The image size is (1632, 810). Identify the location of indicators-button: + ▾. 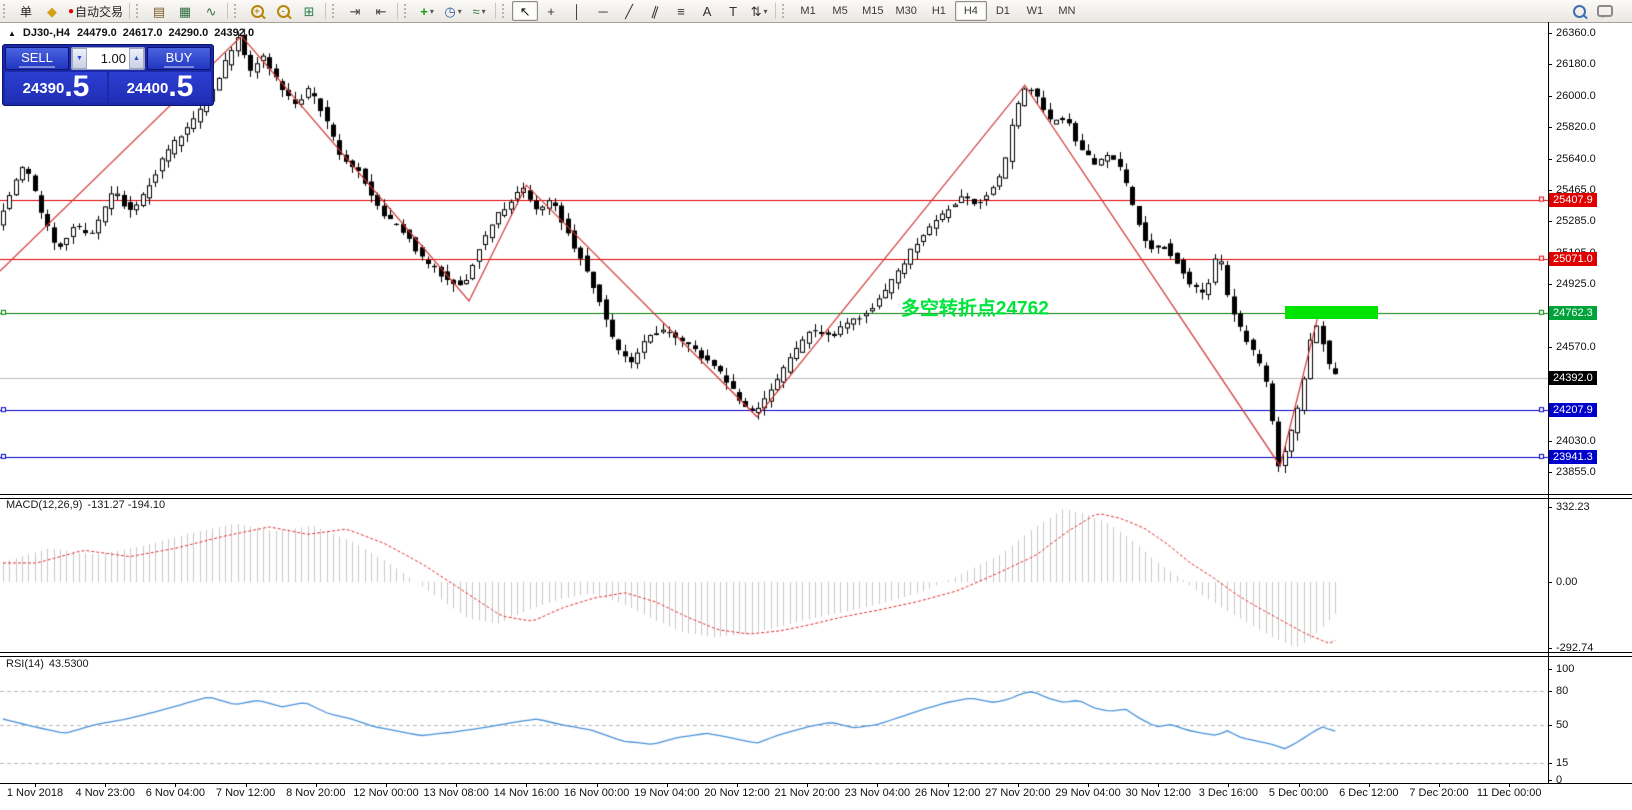
(427, 11).